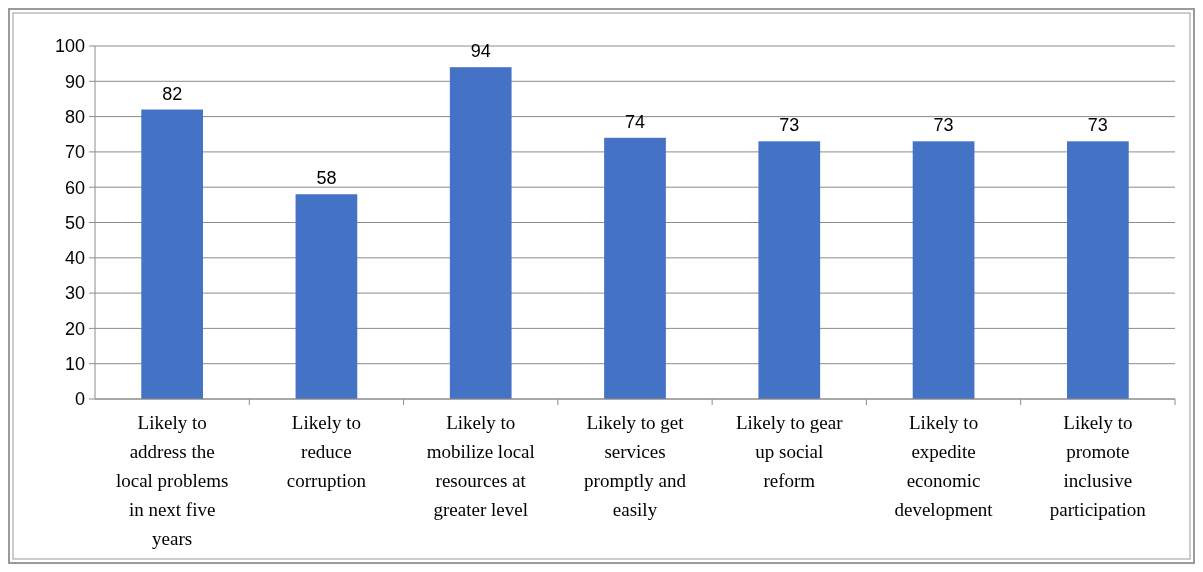 The image size is (1203, 572). I want to click on x-tick-label: Likely to gear up social reform, so click(790, 451).